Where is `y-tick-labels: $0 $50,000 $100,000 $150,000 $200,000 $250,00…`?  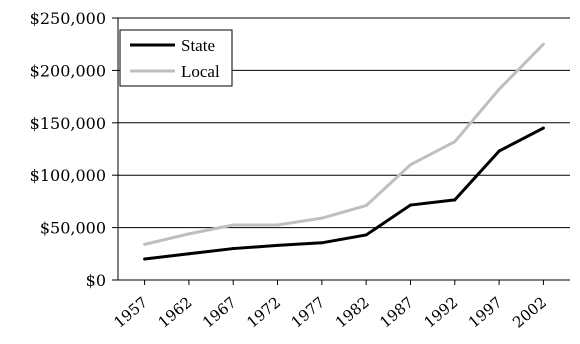
y-tick-labels: $0 $50,000 $100,000 $150,000 $200,000 $250,00… is located at coordinates (68, 149).